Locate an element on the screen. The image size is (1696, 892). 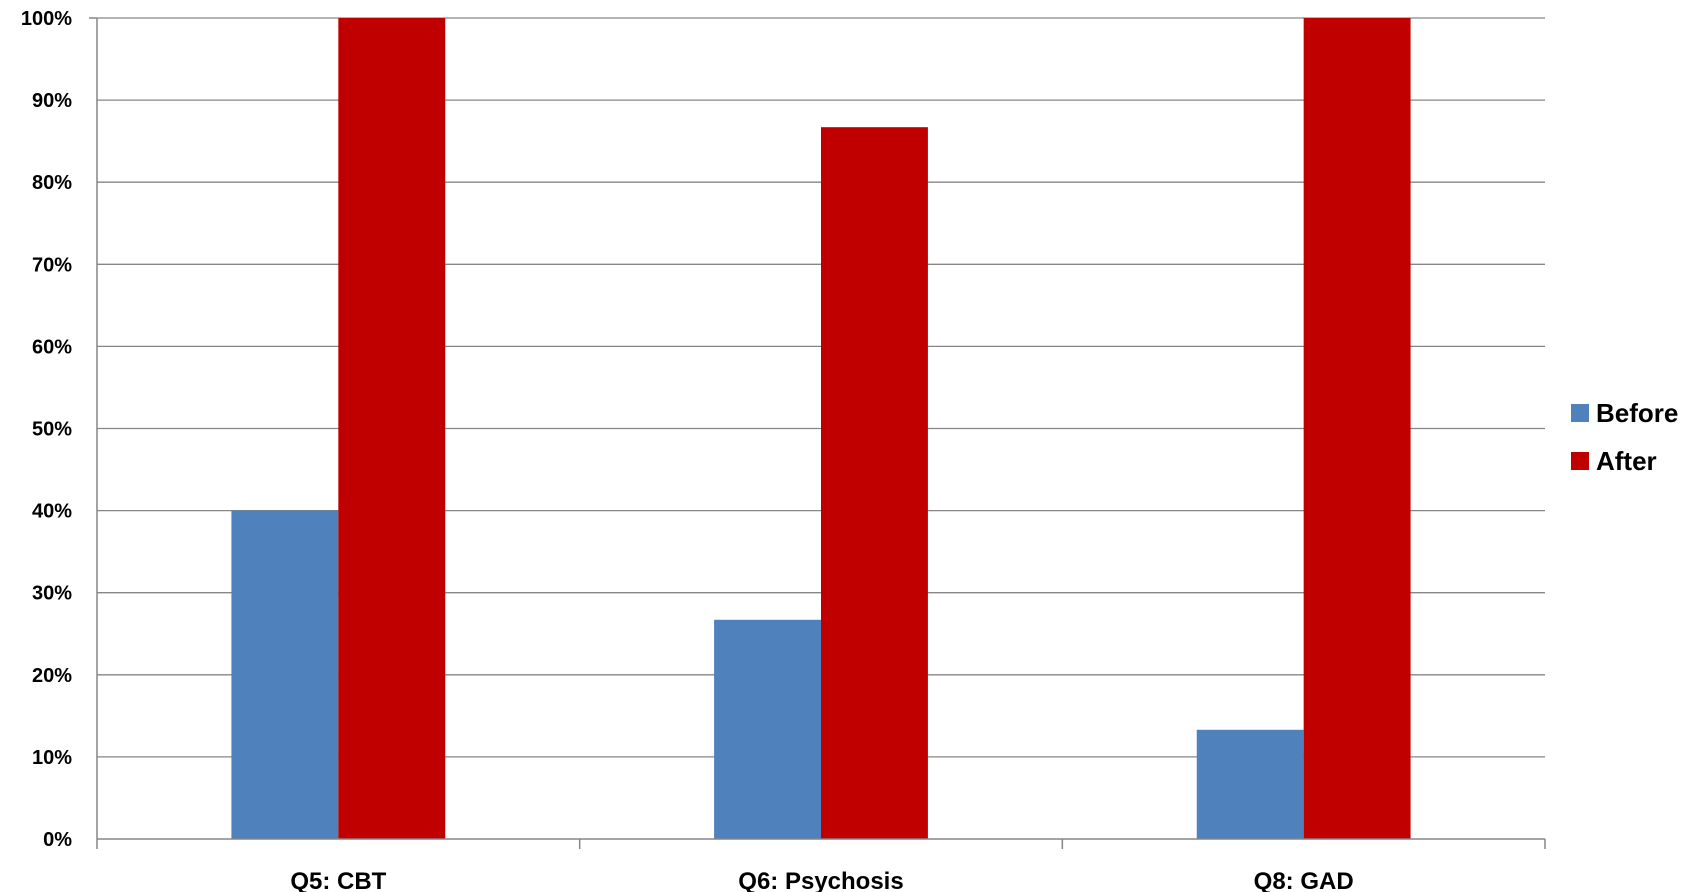
y-tick-label: 70% is located at coordinates (52, 265).